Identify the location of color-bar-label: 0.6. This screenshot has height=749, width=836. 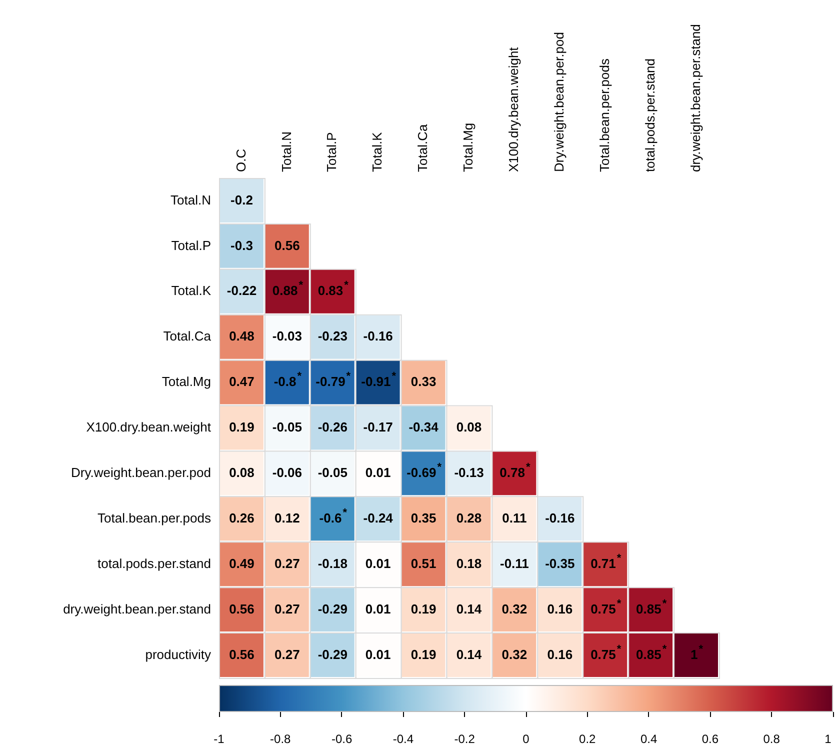
(710, 739).